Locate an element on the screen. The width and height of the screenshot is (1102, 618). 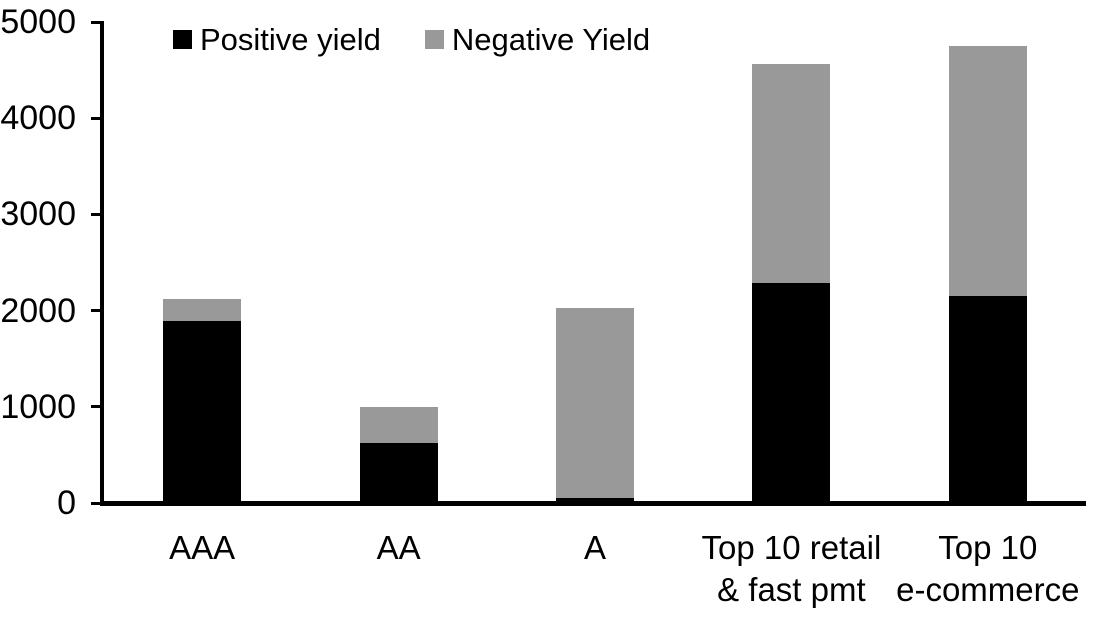
category-label: AA is located at coordinates (398, 547).